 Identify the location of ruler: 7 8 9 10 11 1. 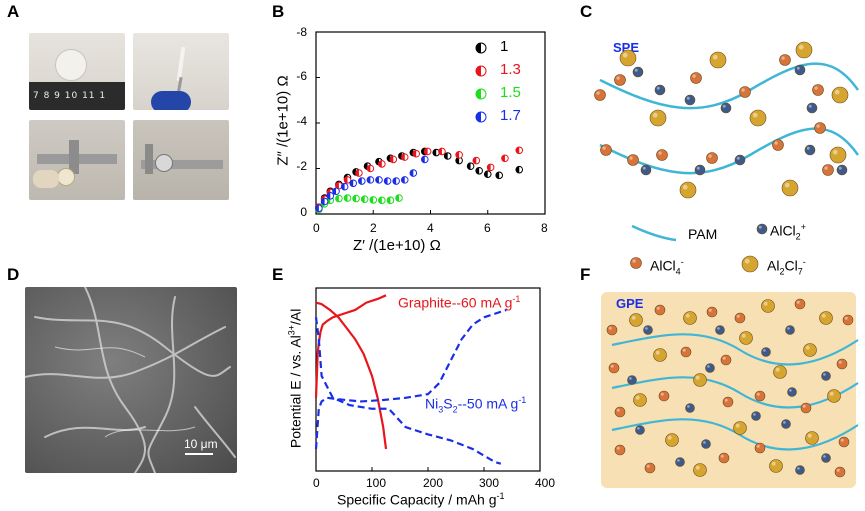
(77, 96).